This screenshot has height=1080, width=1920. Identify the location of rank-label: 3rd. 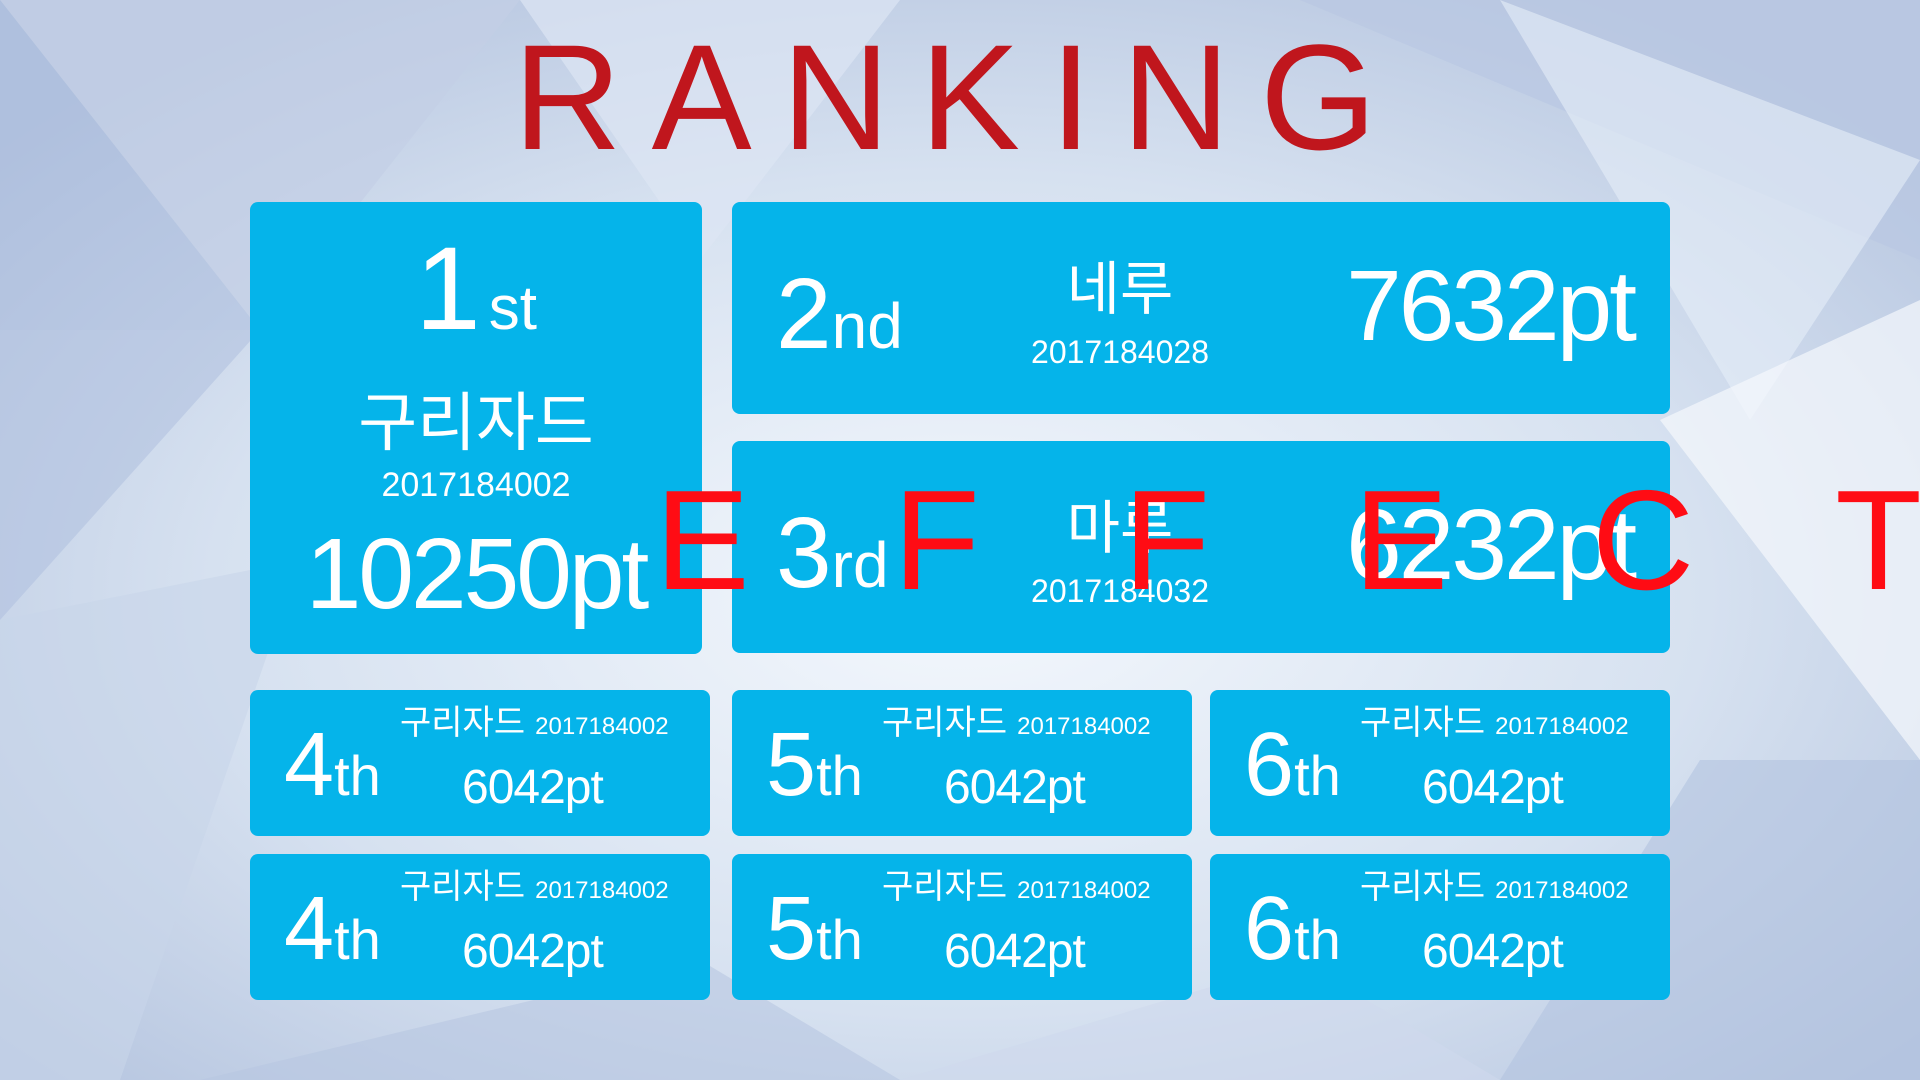
(832, 553).